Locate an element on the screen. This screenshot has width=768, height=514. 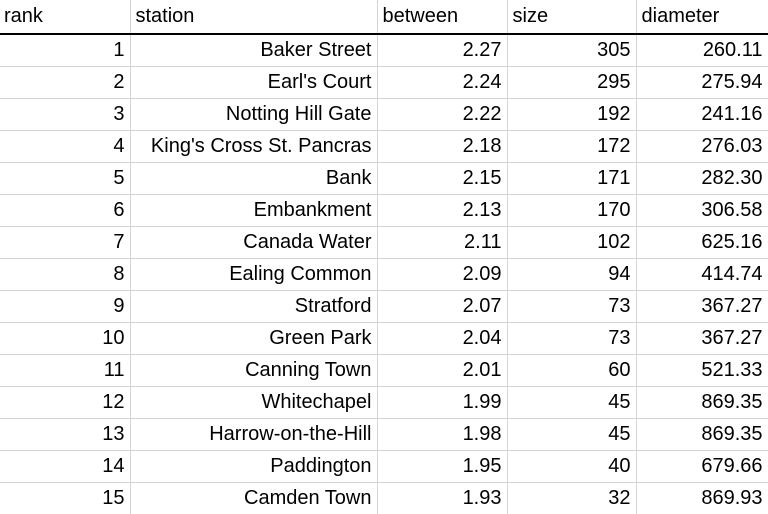
cell-station: Canada Water is located at coordinates (254, 242).